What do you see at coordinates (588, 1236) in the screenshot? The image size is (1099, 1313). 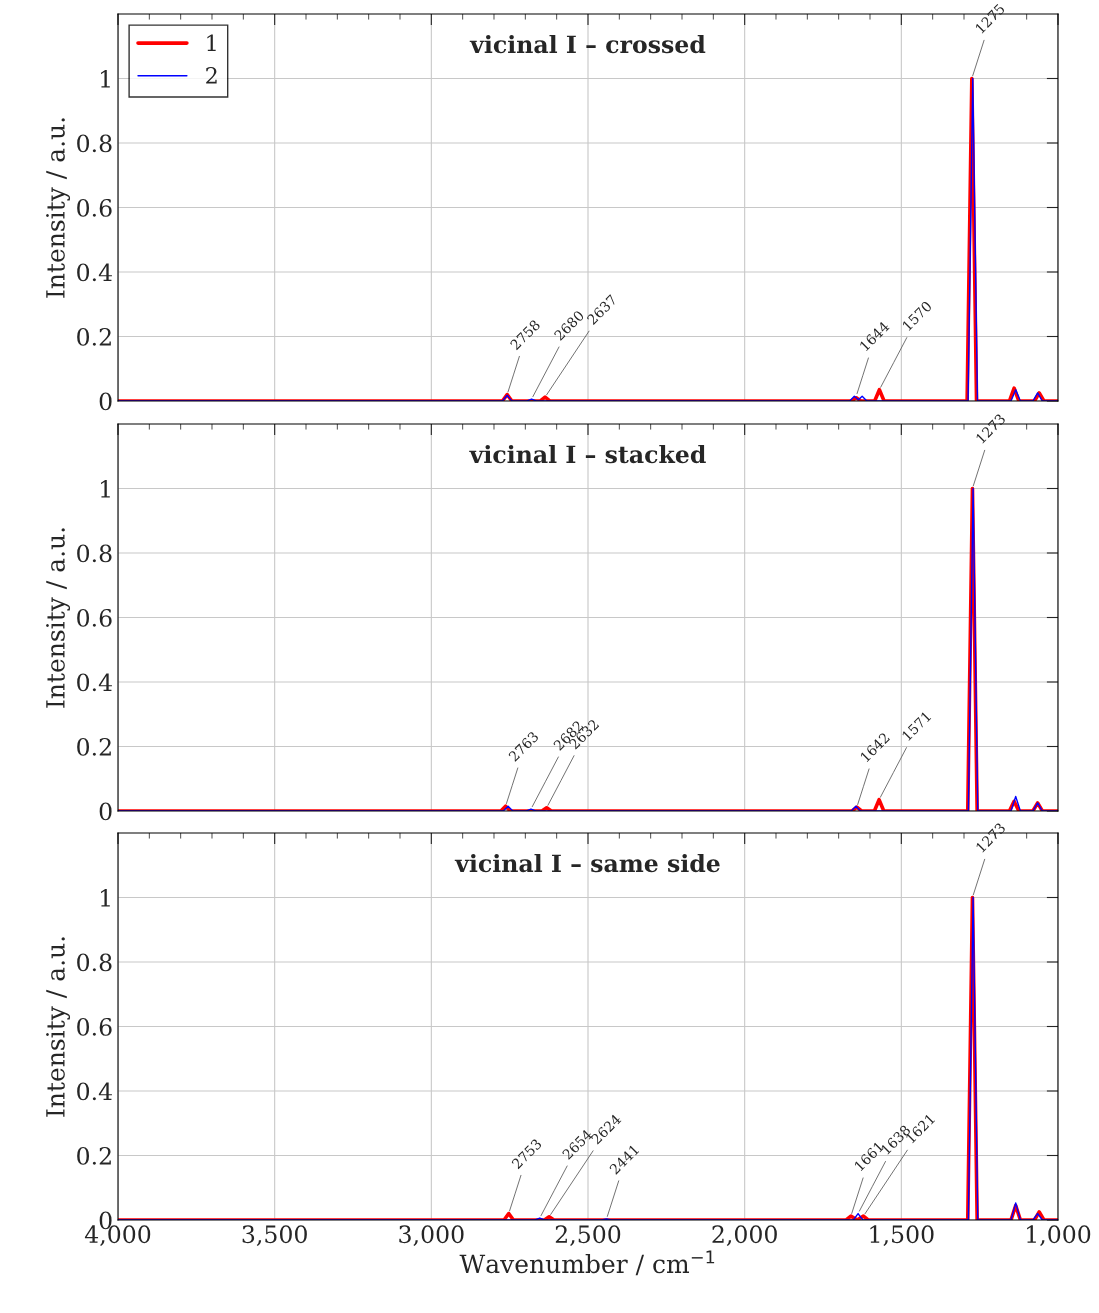 I see `x-tick-label: 2,500` at bounding box center [588, 1236].